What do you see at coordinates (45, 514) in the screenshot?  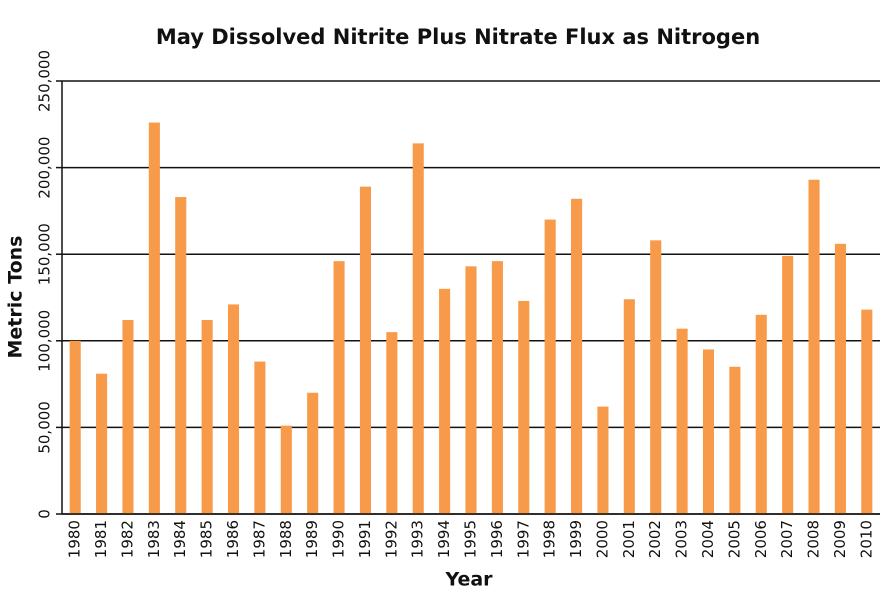 I see `y-tick-label: 0` at bounding box center [45, 514].